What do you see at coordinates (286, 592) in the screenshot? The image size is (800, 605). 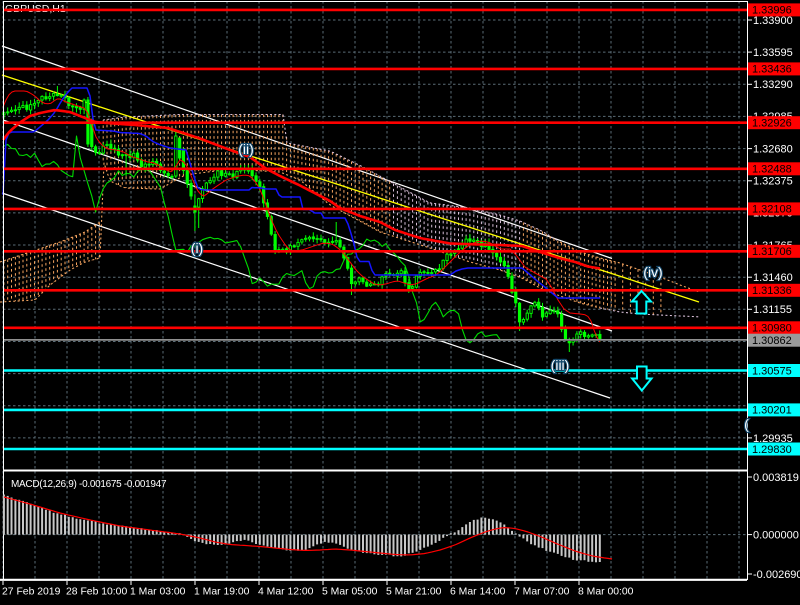 I see `svg-text: 4 Mar 12:00` at bounding box center [286, 592].